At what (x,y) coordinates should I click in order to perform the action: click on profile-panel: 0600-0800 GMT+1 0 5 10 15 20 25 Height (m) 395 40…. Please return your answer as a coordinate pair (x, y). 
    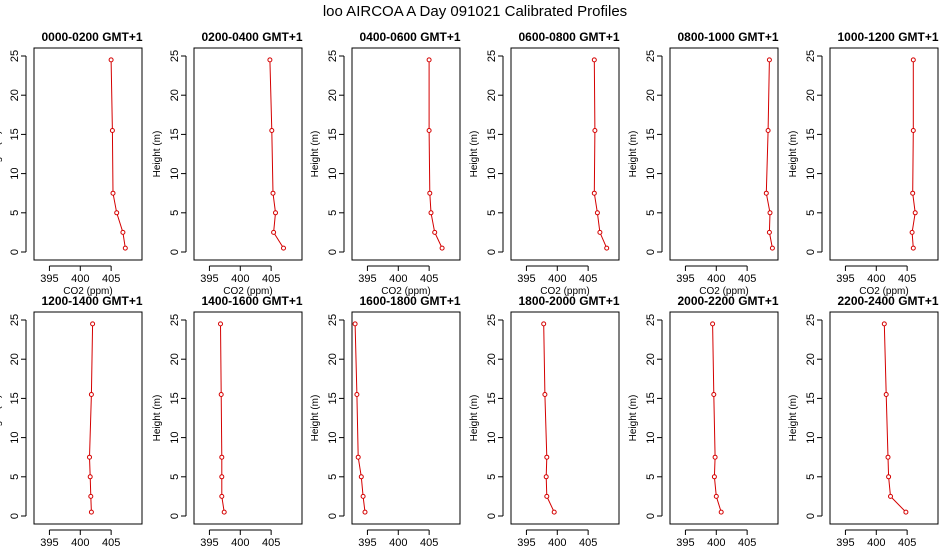
    Looking at the image, I should click on (544, 163).